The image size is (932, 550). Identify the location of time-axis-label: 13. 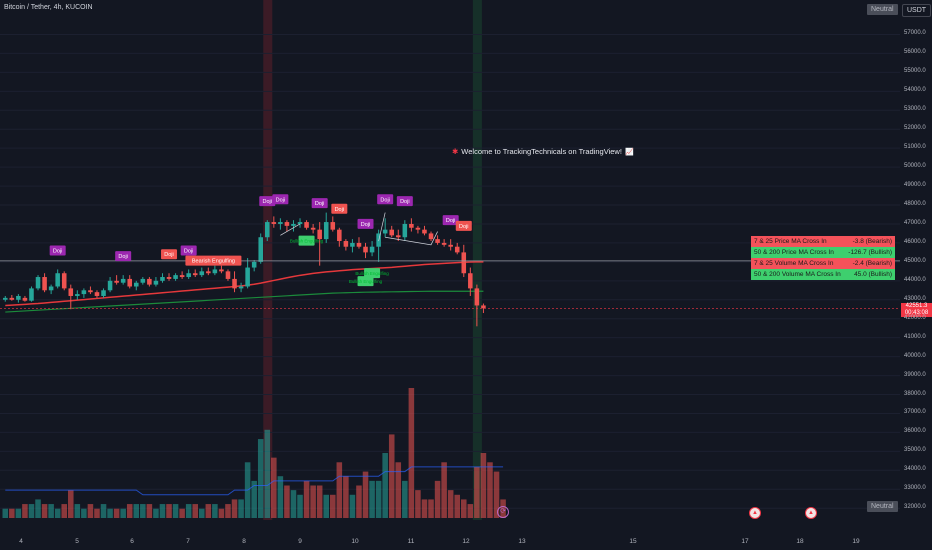
(522, 541).